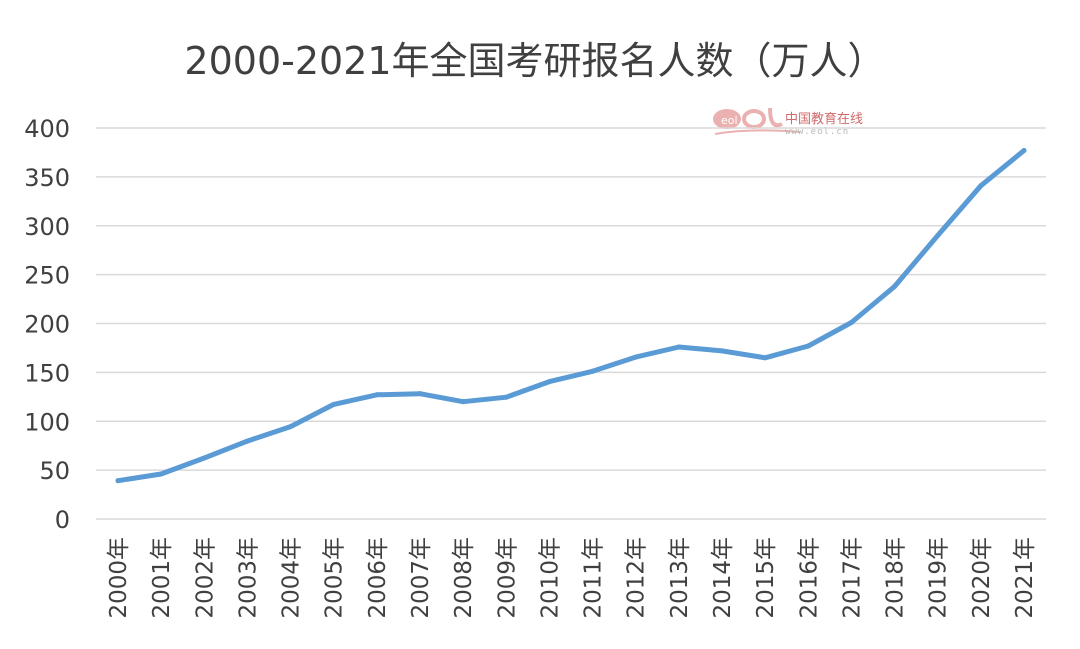 The width and height of the screenshot is (1080, 649). I want to click on x-tick-label: 2020年, so click(982, 578).